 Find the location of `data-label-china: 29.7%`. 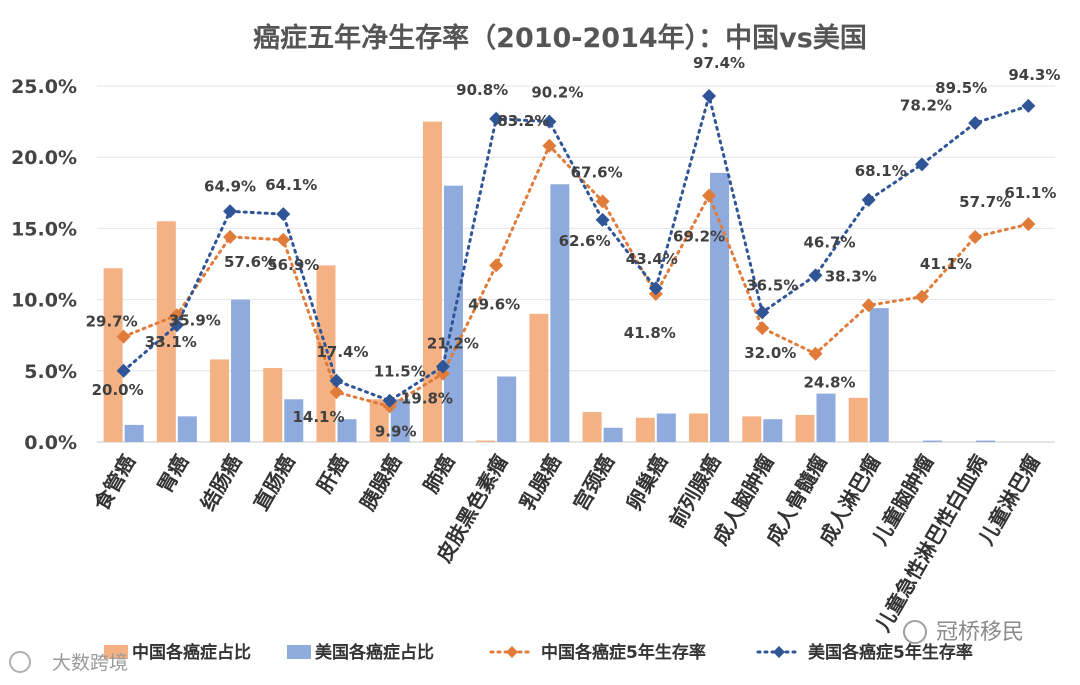

data-label-china: 29.7% is located at coordinates (112, 322).